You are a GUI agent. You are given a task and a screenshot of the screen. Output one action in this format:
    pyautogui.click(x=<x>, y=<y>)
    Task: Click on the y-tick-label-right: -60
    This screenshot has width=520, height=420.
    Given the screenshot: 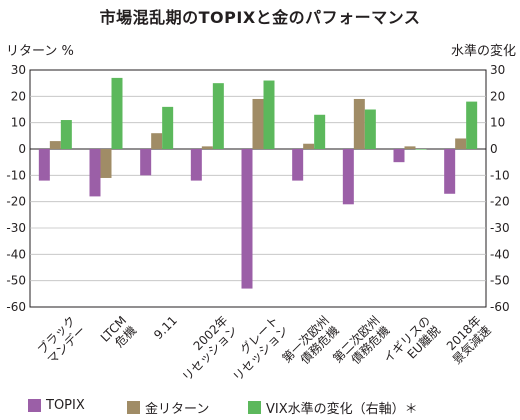 What is the action you would take?
    pyautogui.click(x=500, y=307)
    